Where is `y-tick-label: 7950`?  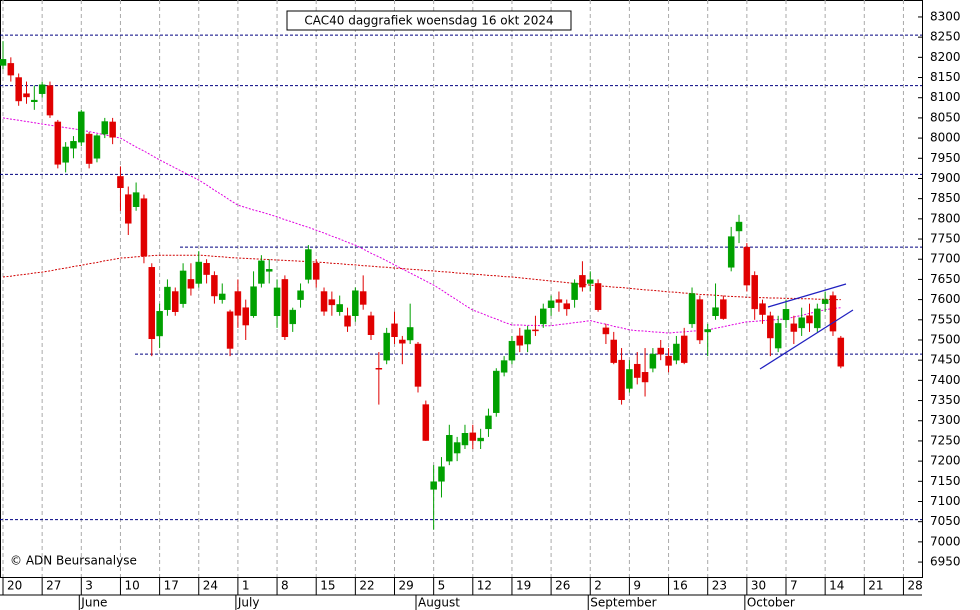
y-tick-label: 7950 is located at coordinates (945, 158).